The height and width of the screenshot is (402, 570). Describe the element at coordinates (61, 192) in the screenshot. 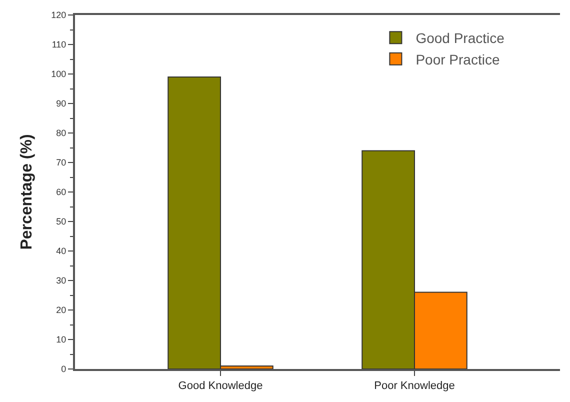

I see `y-tick-label: 60` at that location.